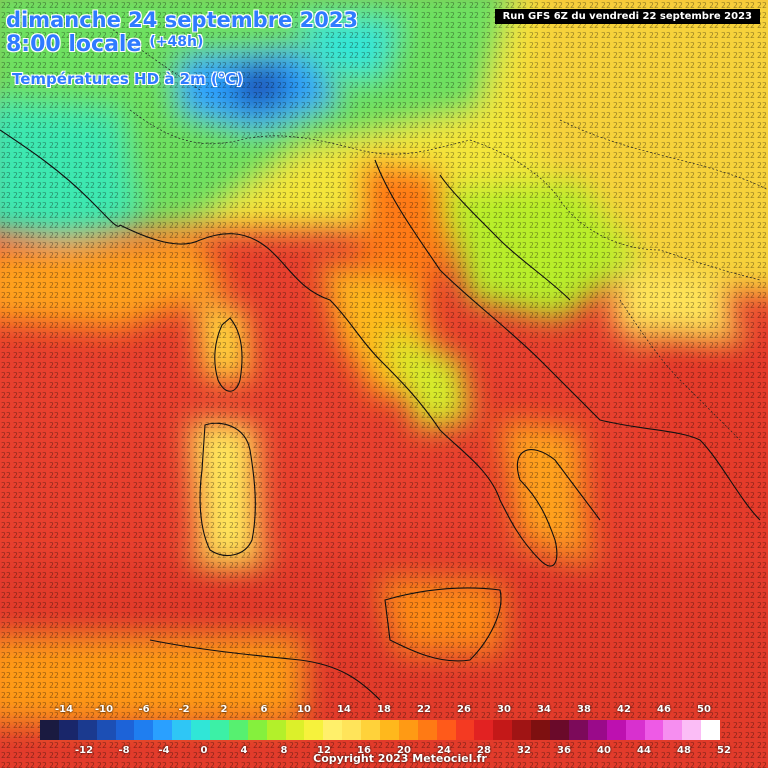  Describe the element at coordinates (304, 709) in the screenshot. I see `legend-tick-upper: 10` at that location.